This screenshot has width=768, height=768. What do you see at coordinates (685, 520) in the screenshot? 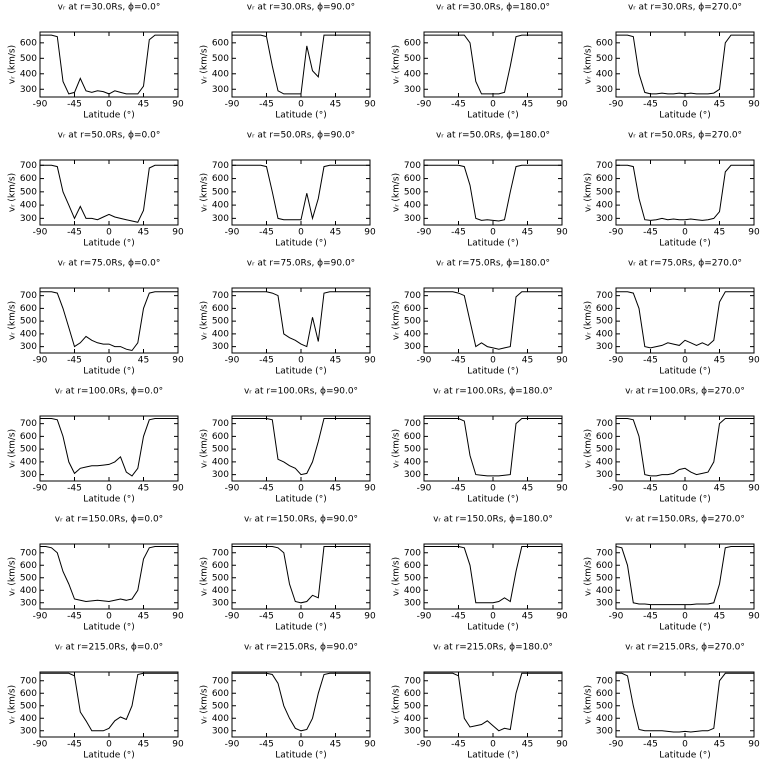
I see `chart-title: vᵣ at r=150.0Rs, ϕ=270.0°` at bounding box center [685, 520].